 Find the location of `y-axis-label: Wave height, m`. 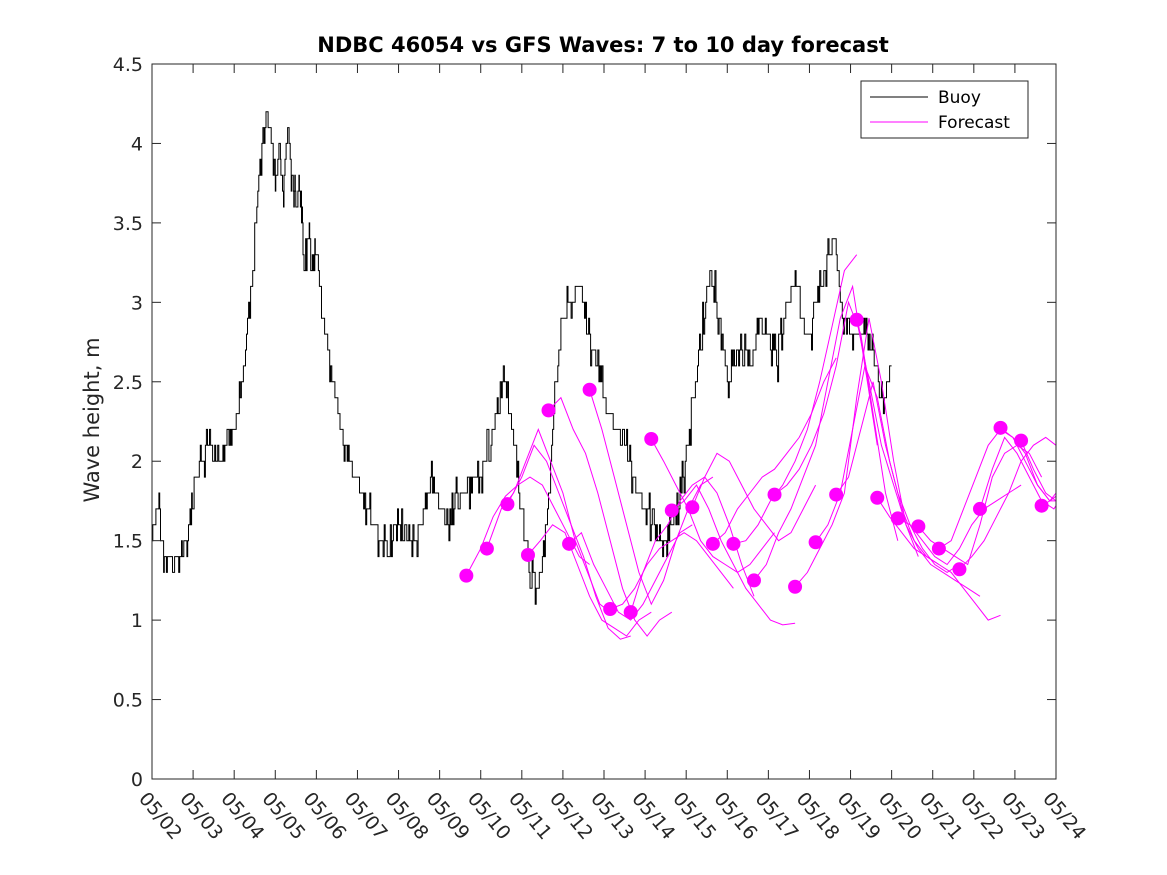

y-axis-label: Wave height, m is located at coordinates (92, 419).